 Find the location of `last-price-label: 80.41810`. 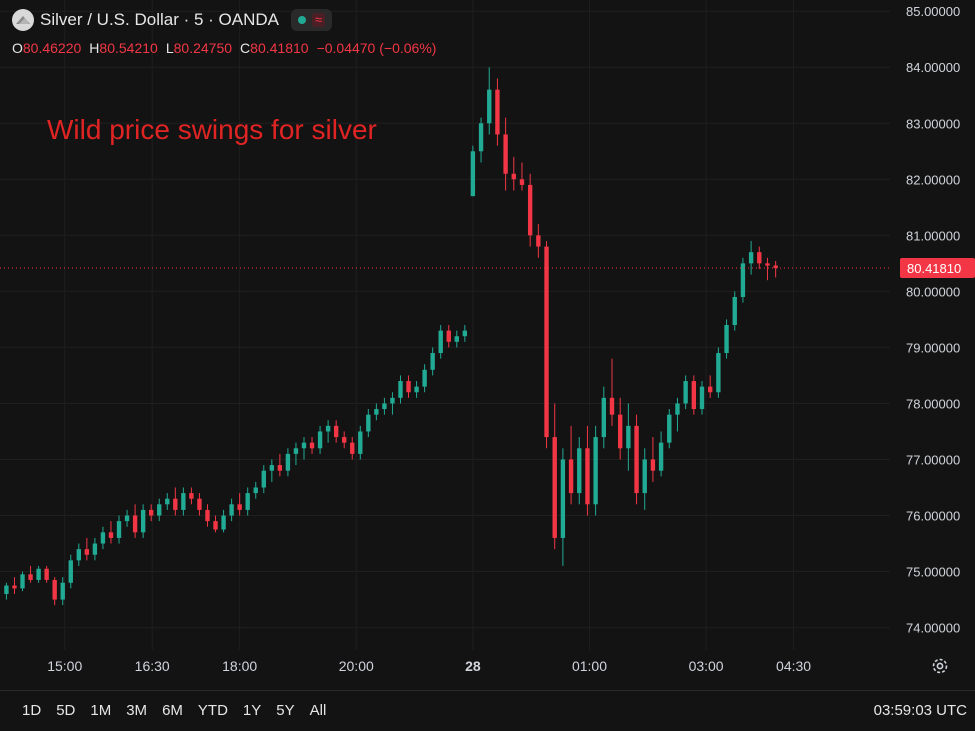

last-price-label: 80.41810 is located at coordinates (934, 268).